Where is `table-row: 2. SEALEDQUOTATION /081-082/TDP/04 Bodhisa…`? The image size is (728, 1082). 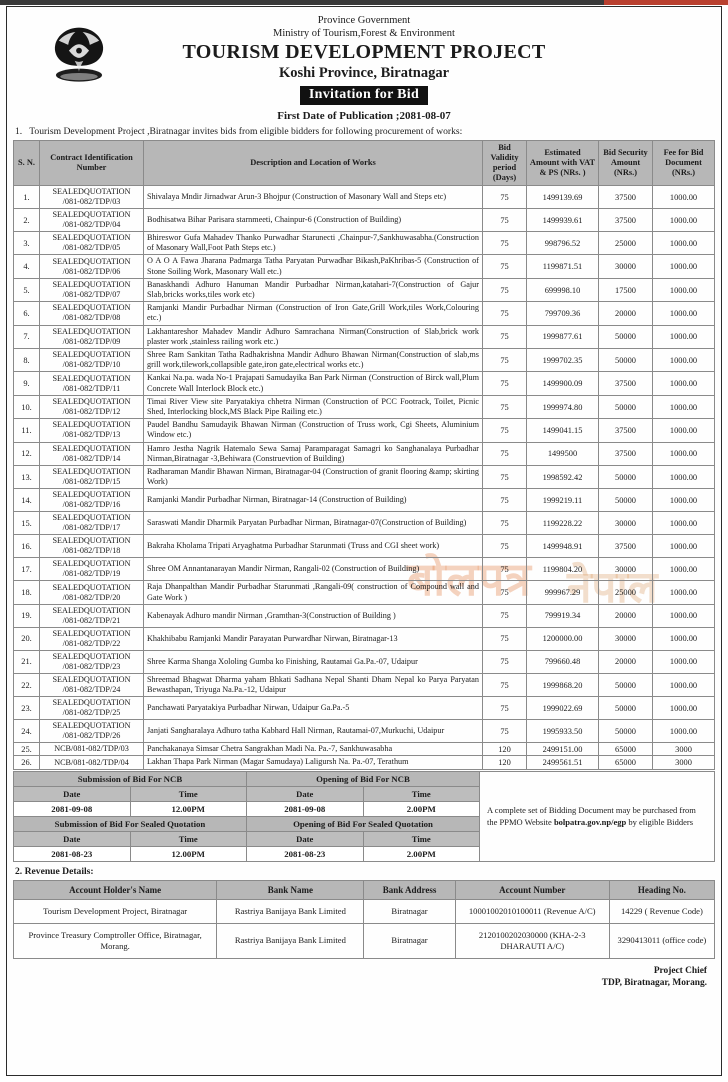 table-row: 2. SEALEDQUOTATION /081-082/TDP/04 Bodhisa… is located at coordinates (364, 220).